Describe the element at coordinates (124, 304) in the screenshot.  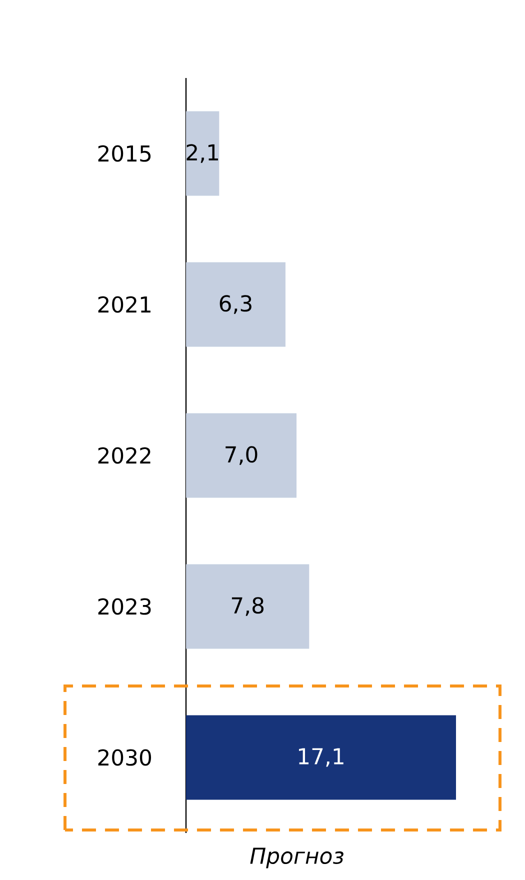
I see `y-tick-label: 2021` at that location.